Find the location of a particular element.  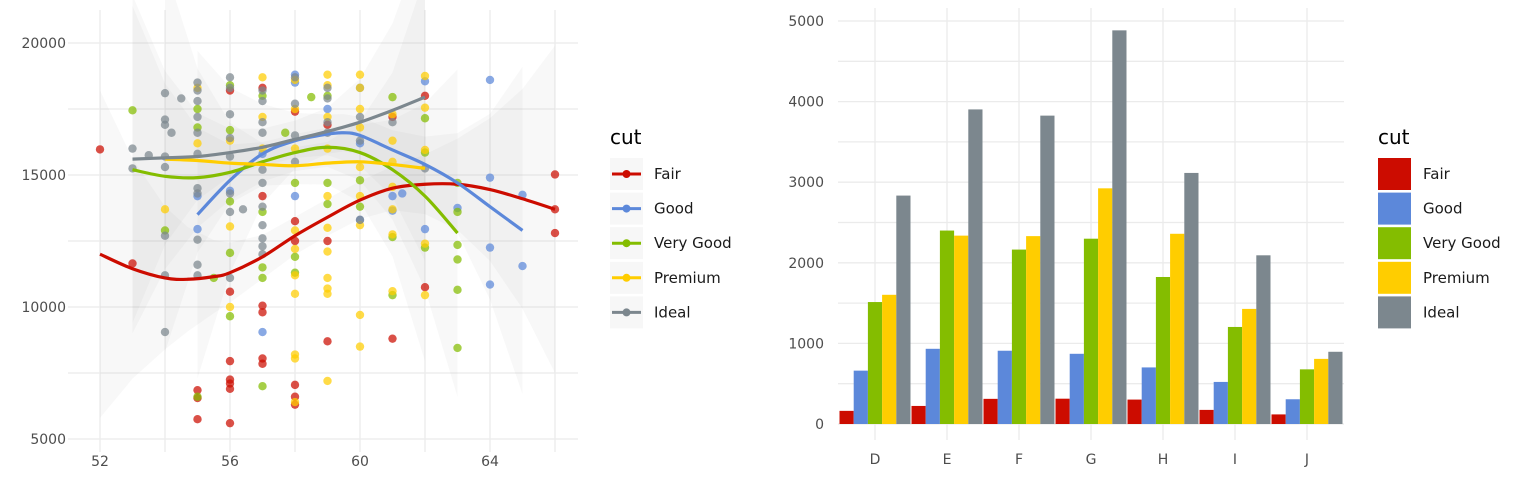

bar-F-ideal is located at coordinates (1047, 270).